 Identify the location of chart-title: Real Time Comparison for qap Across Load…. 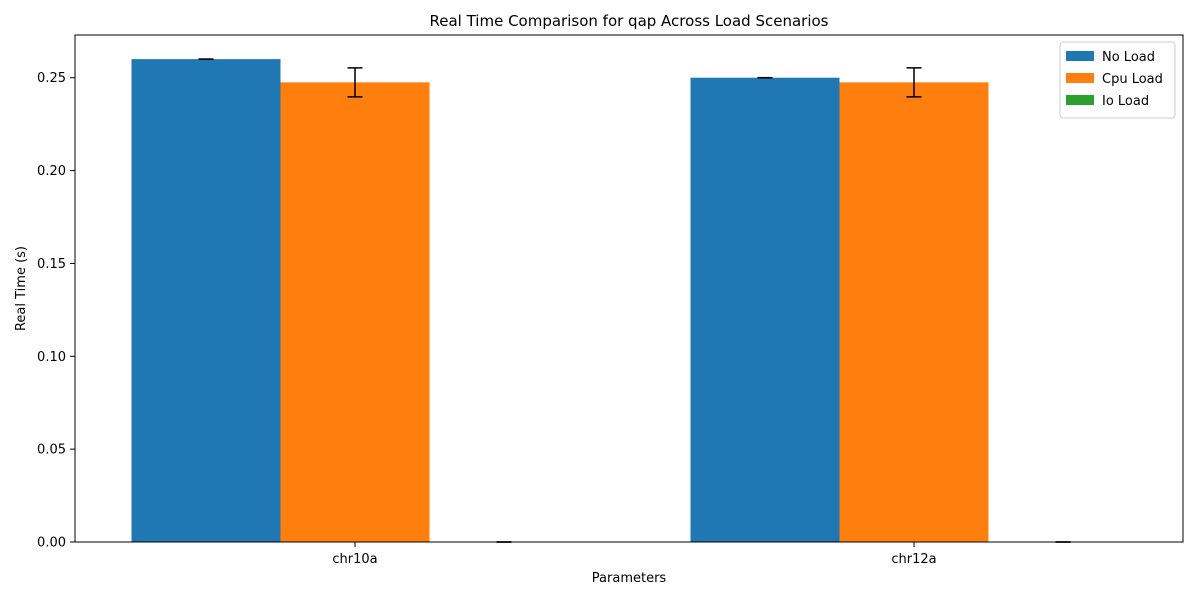
(629, 21).